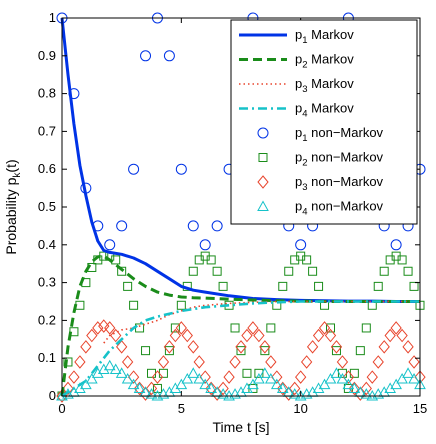 This screenshot has height=444, width=436. I want to click on x-axis-label: Time t [s], so click(240, 427).